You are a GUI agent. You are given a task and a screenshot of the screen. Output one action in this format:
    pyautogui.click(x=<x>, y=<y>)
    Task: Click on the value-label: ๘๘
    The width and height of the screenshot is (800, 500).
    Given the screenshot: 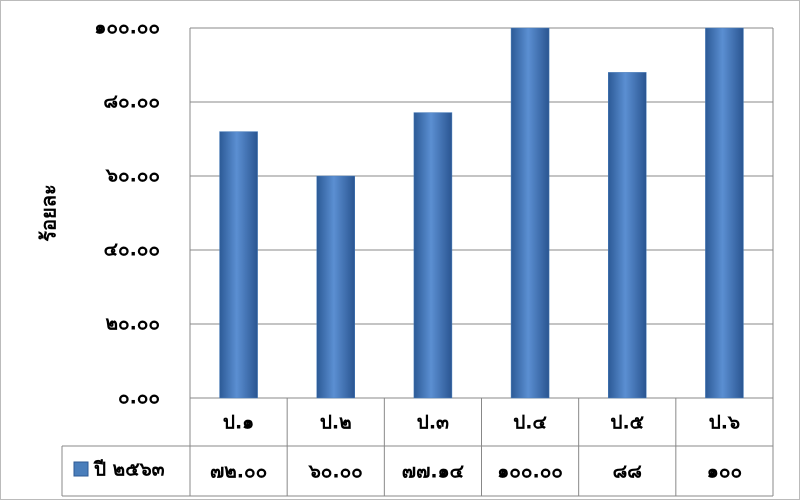 What is the action you would take?
    pyautogui.click(x=627, y=472)
    